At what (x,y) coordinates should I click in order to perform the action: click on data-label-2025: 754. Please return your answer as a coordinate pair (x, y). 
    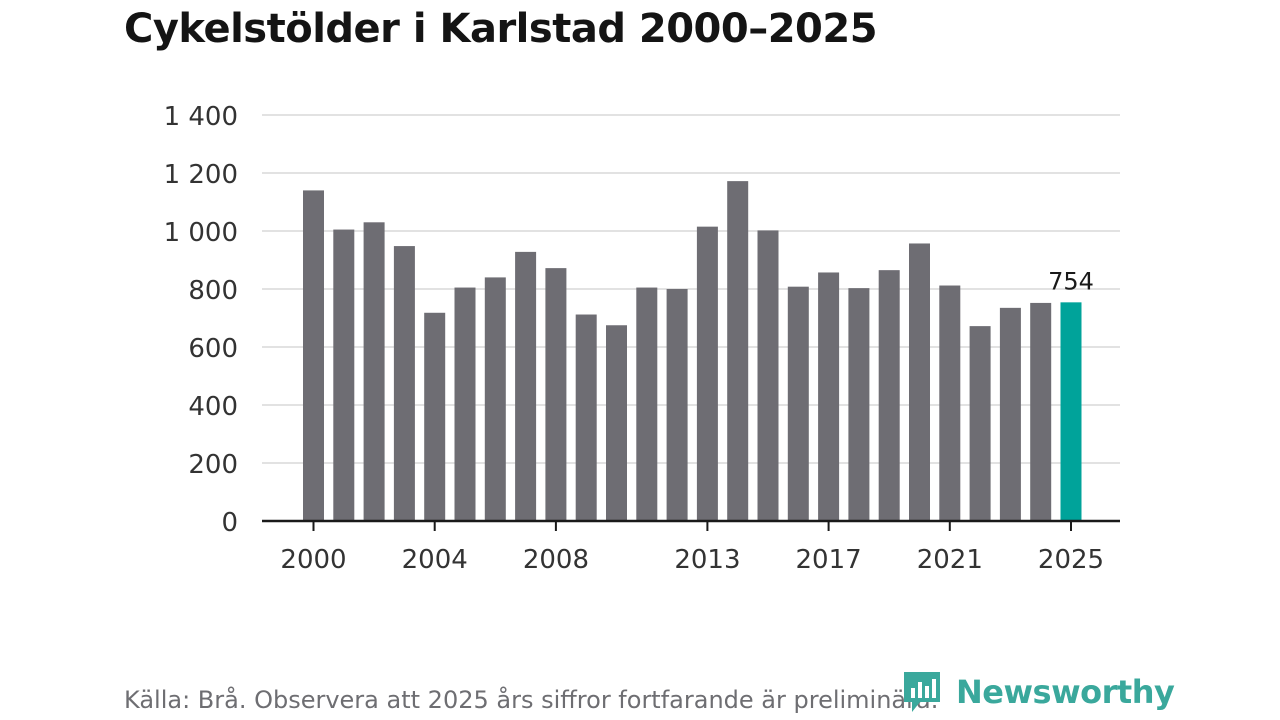
    Looking at the image, I should click on (1071, 281).